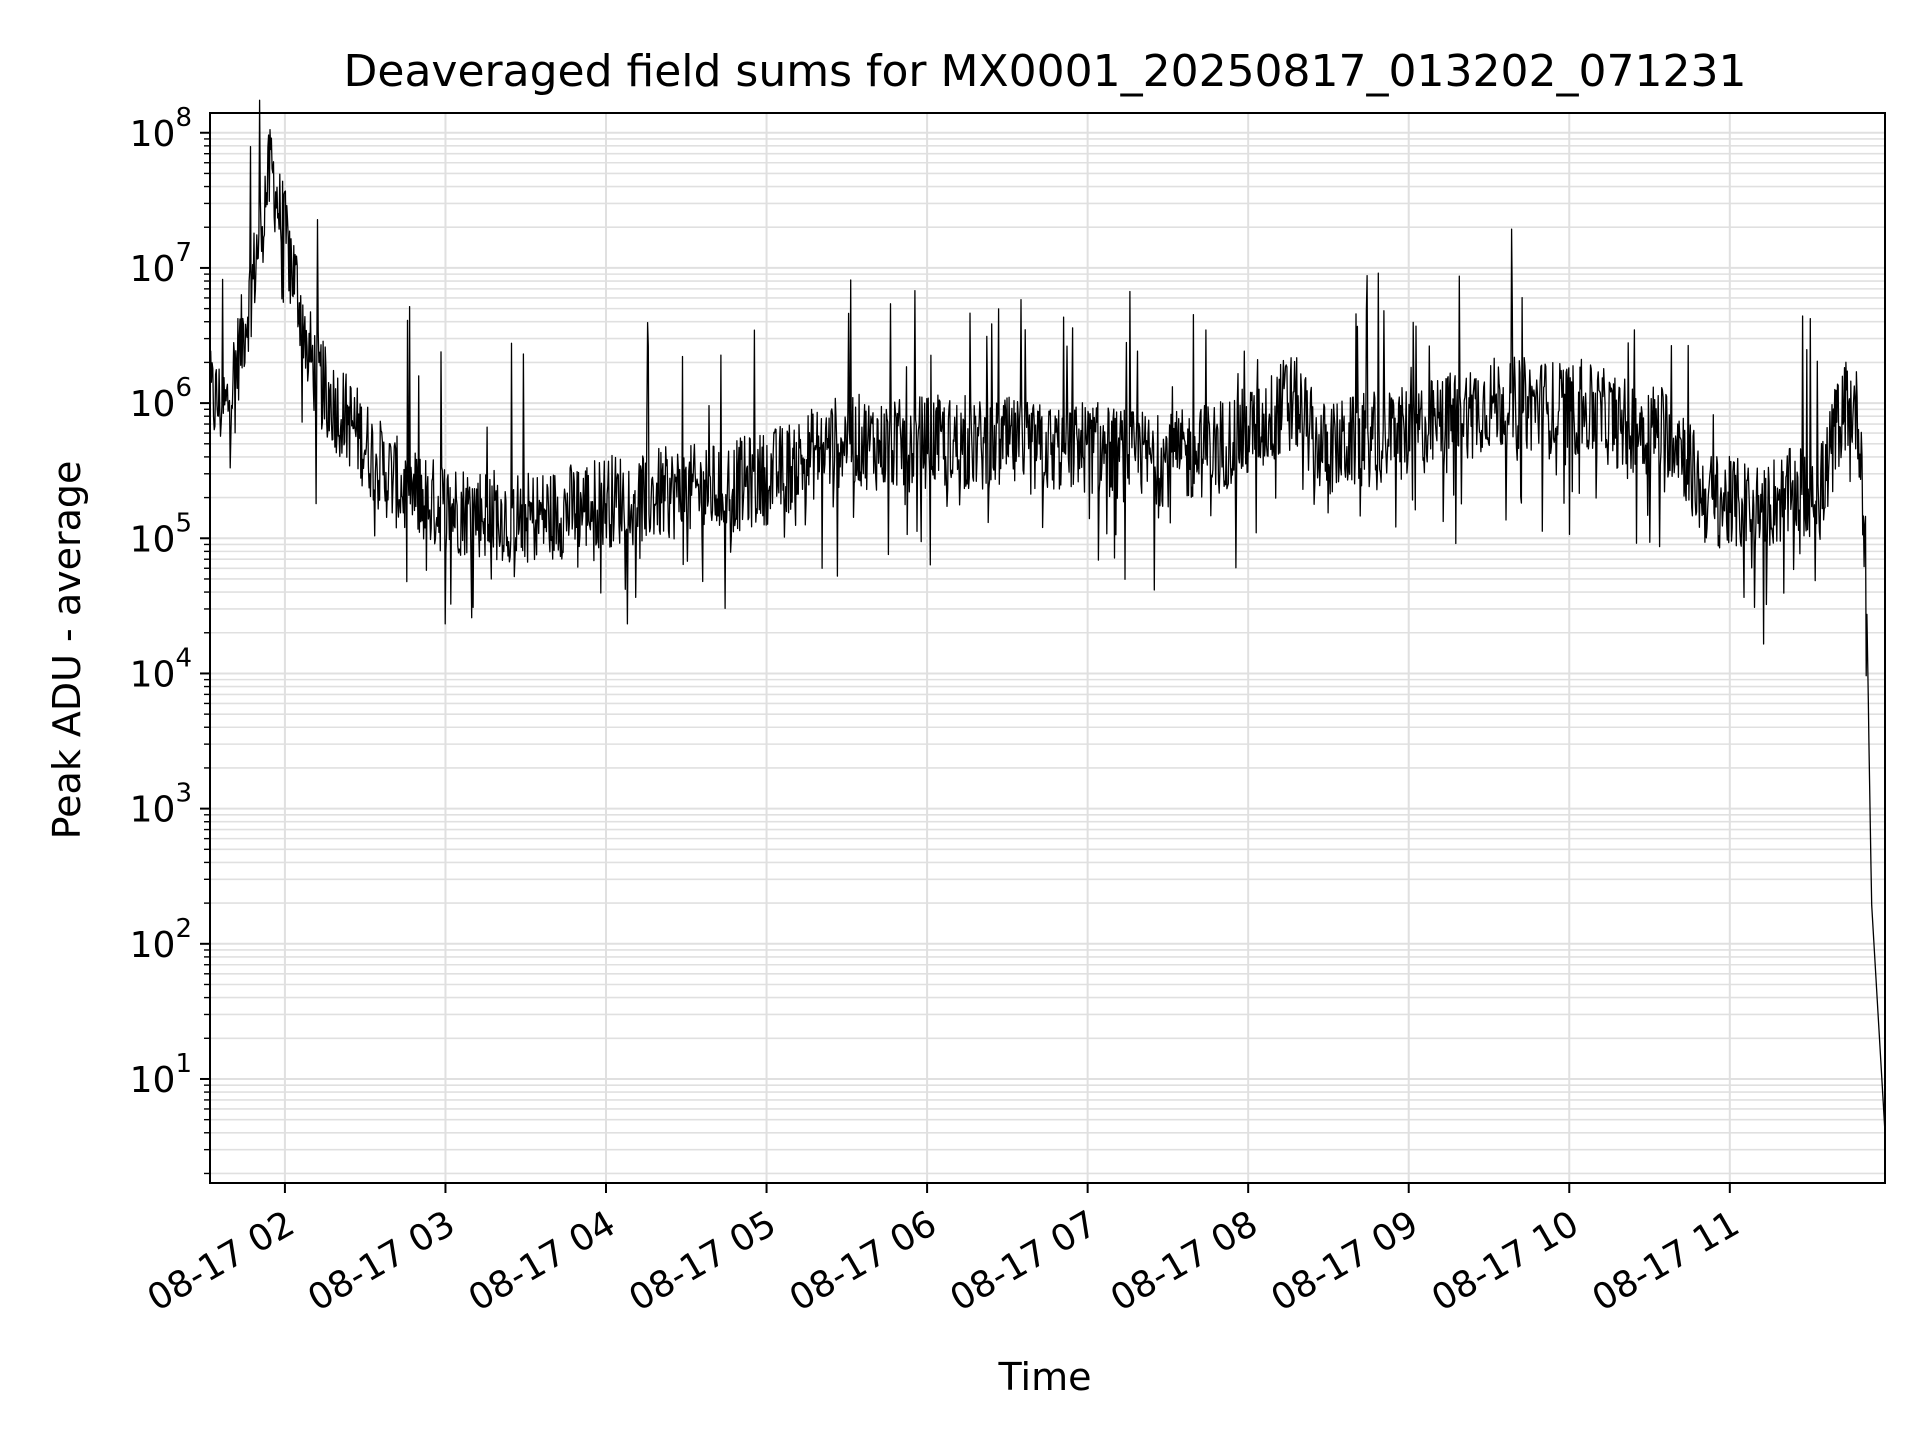  What do you see at coordinates (183, 253) in the screenshot?
I see `y-tick-exponent: 7` at bounding box center [183, 253].